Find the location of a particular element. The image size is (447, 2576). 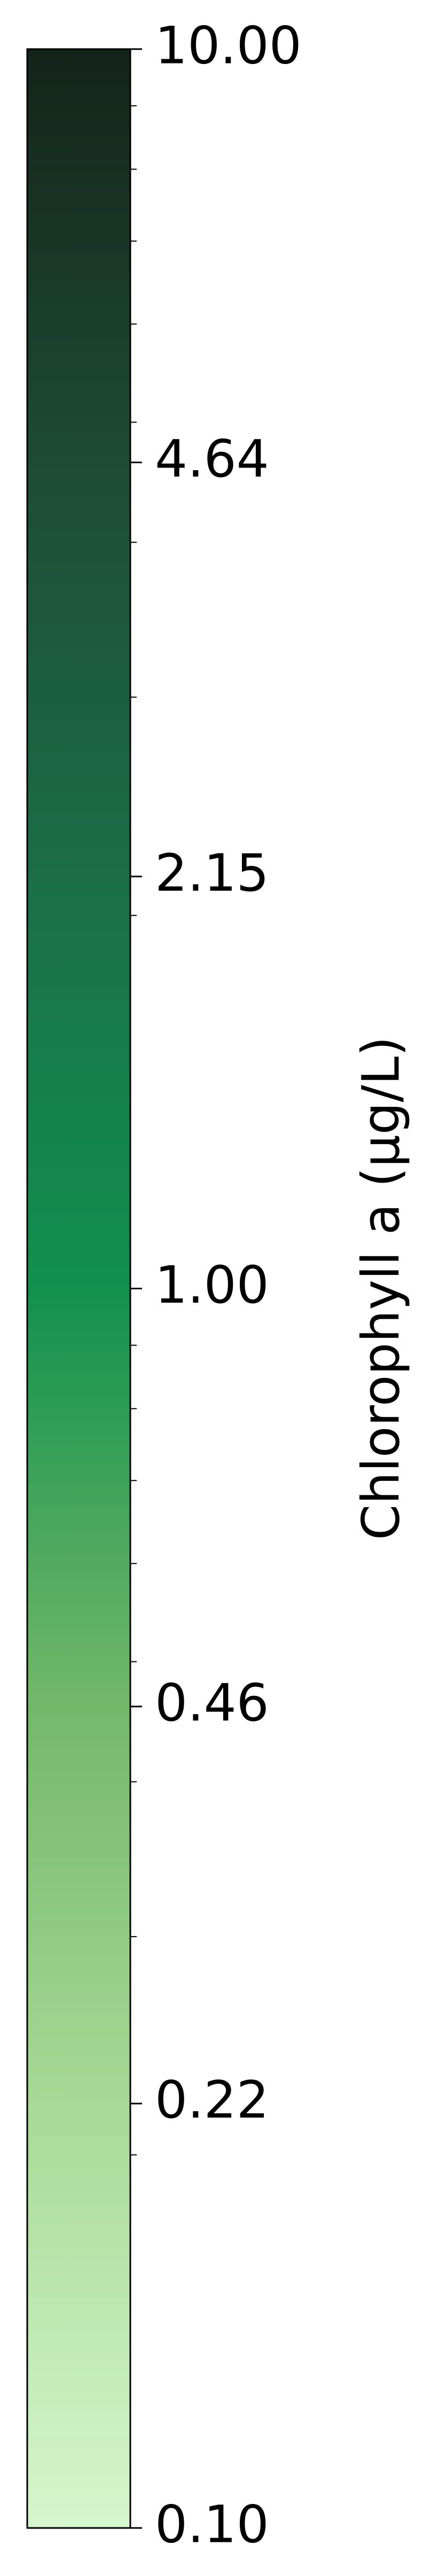

tick-label: 2.15 is located at coordinates (212, 873).